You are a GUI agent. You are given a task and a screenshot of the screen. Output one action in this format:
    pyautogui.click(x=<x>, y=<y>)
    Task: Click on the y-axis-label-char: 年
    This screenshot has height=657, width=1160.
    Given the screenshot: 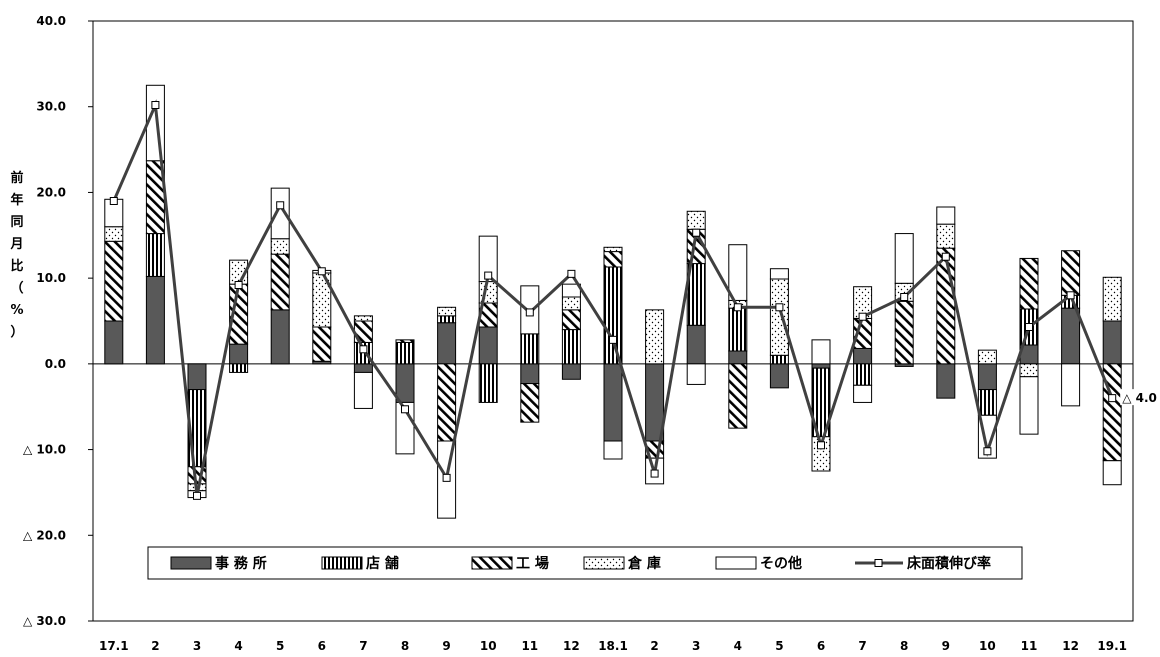 What is the action you would take?
    pyautogui.click(x=17, y=200)
    